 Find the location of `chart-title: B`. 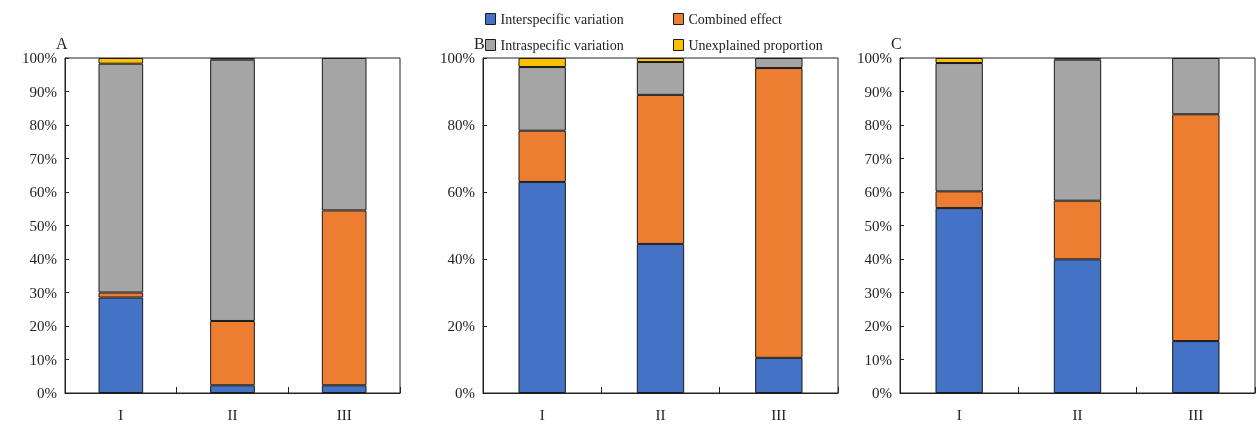

chart-title: B is located at coordinates (479, 43).